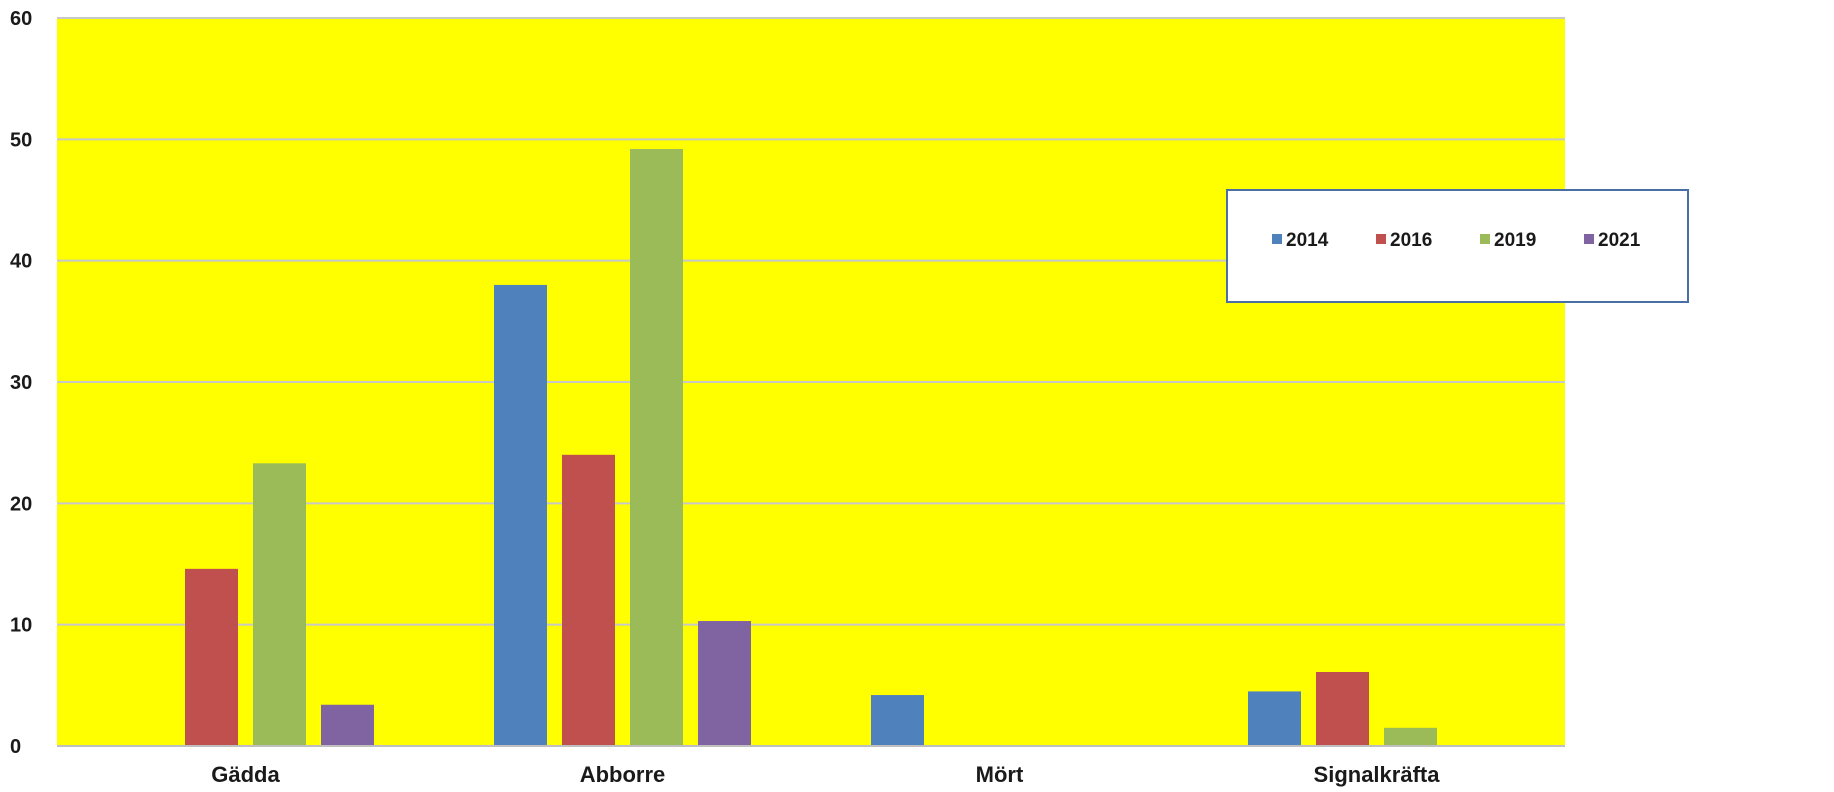 This screenshot has width=1834, height=792. Describe the element at coordinates (1377, 774) in the screenshot. I see `x-category-label: Signalkräfta` at that location.